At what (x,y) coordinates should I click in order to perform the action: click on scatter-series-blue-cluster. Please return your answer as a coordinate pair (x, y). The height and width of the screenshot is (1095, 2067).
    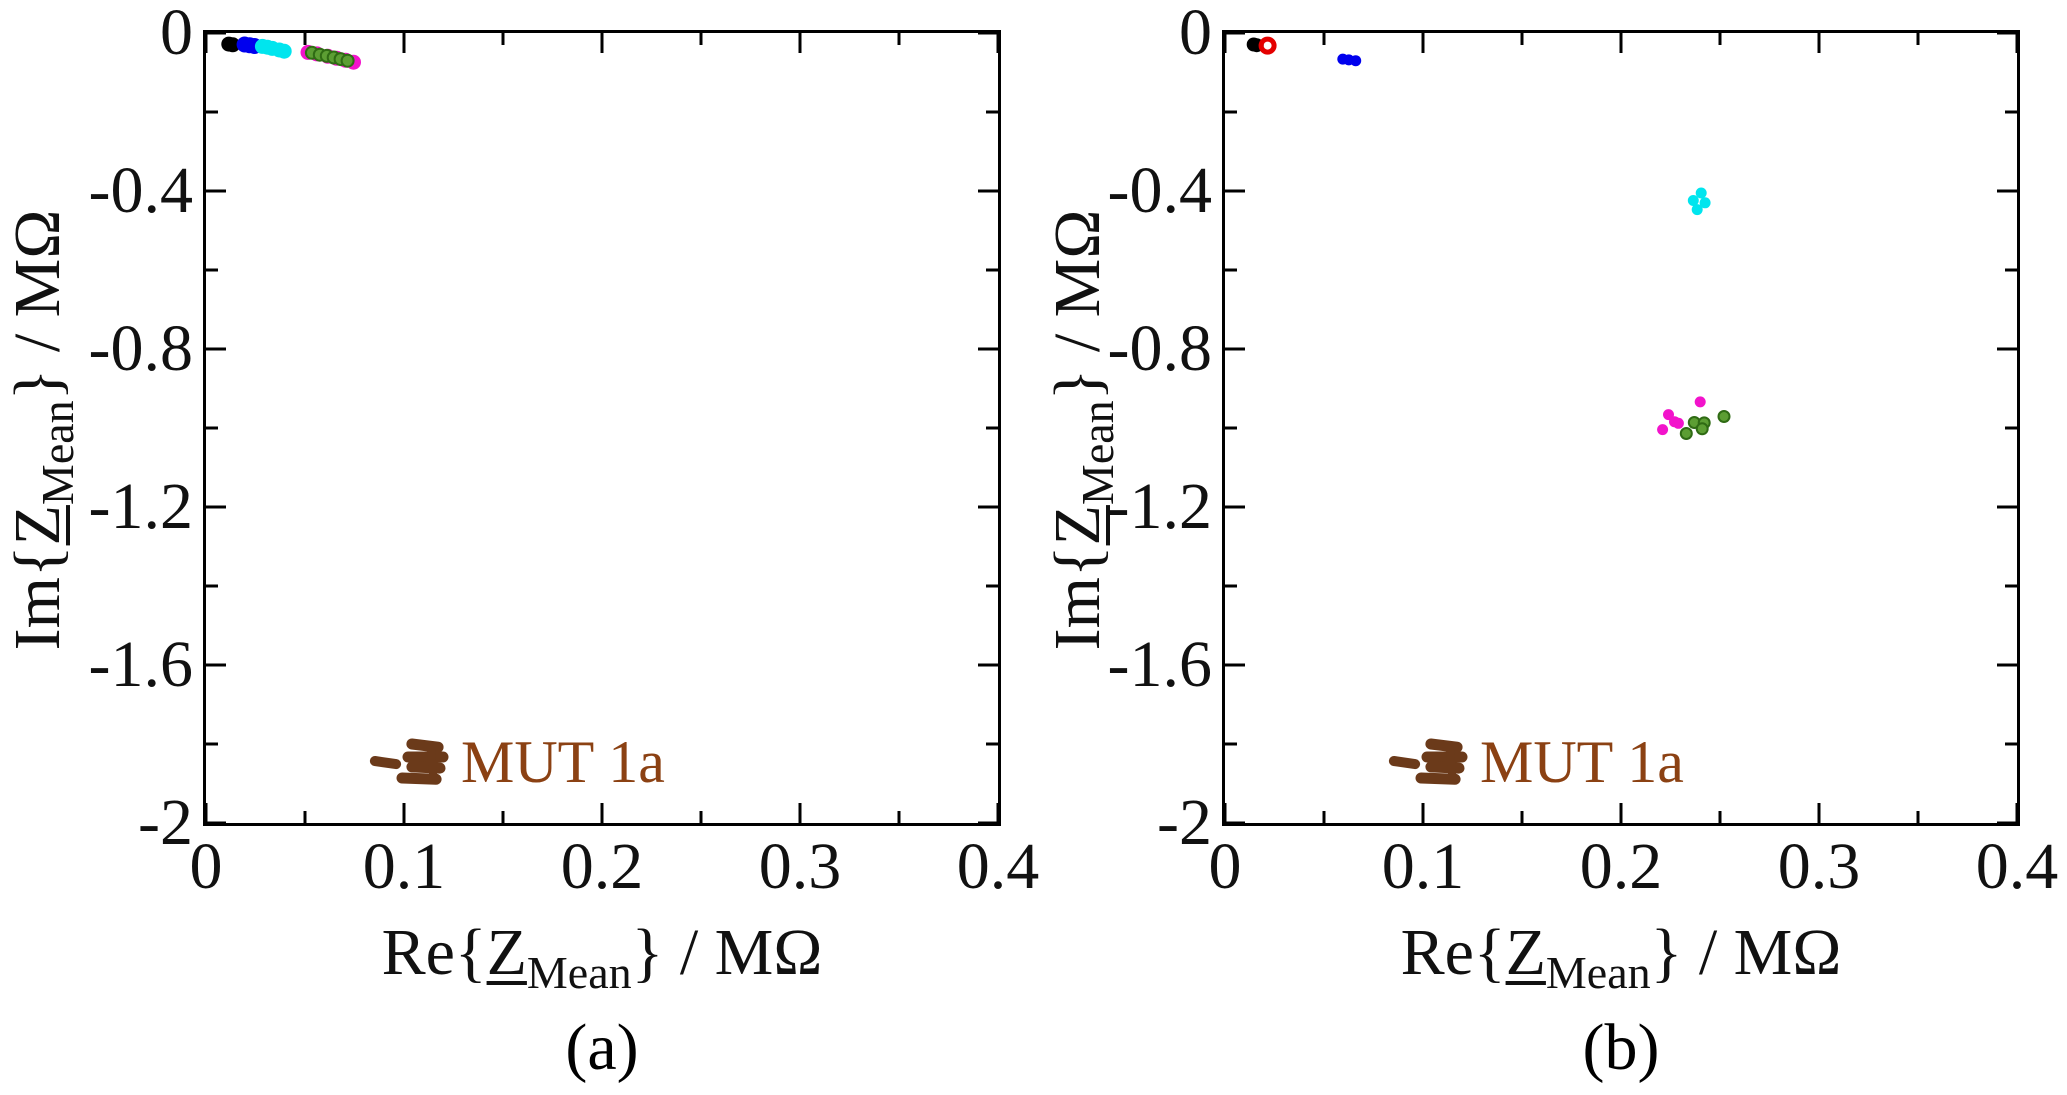
    Looking at the image, I should click on (1349, 60).